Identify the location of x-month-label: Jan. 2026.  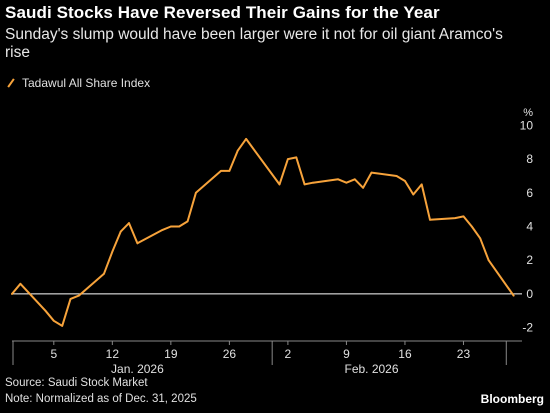
(137, 369).